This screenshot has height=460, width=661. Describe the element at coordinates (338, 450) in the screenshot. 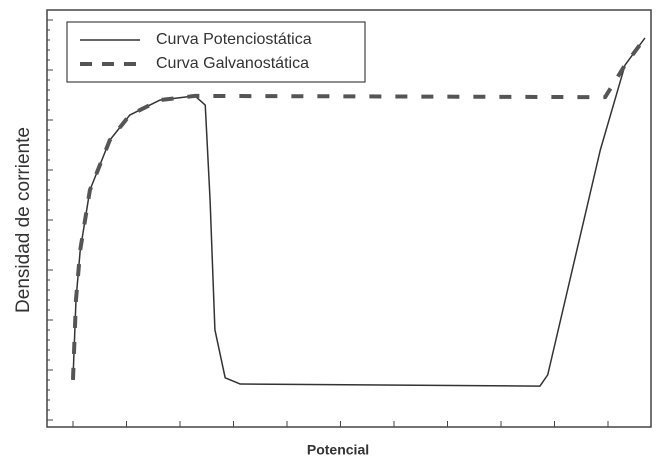

I see `x-axis-label: Potencial` at that location.